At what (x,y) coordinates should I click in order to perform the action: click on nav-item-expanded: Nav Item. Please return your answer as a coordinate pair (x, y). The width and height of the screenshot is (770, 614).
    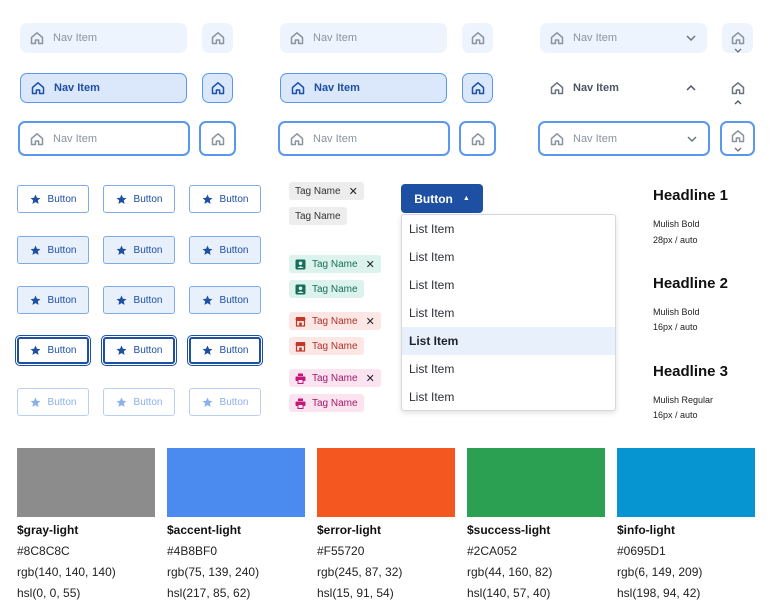
    Looking at the image, I should click on (623, 88).